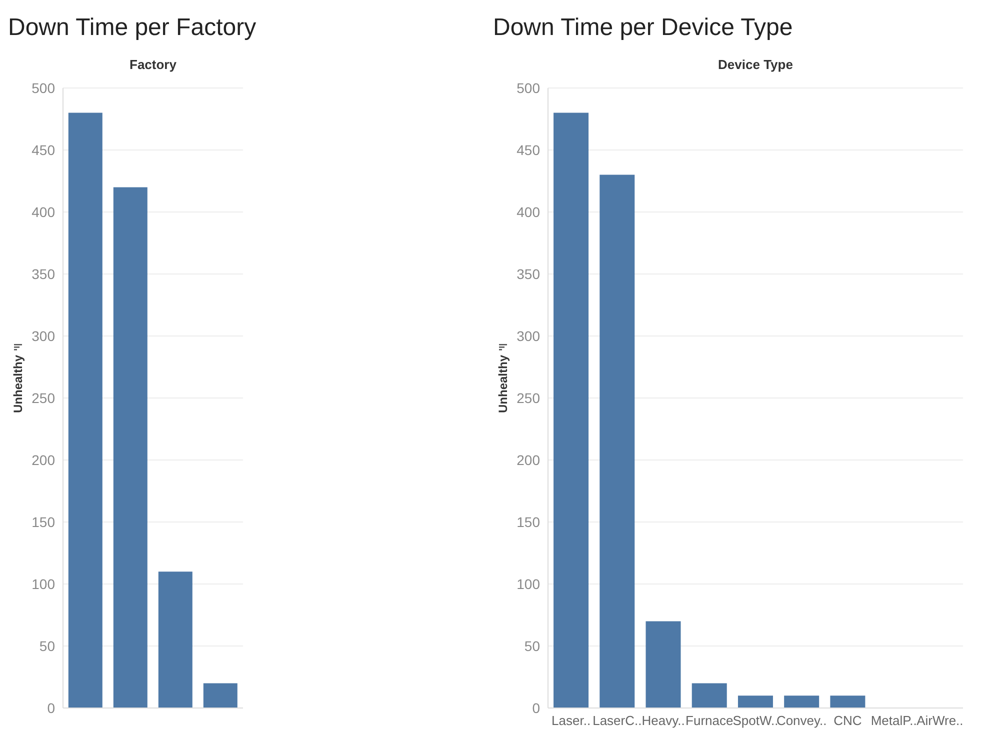 The height and width of the screenshot is (750, 1000). I want to click on x-tick-label: Laser.., so click(571, 720).